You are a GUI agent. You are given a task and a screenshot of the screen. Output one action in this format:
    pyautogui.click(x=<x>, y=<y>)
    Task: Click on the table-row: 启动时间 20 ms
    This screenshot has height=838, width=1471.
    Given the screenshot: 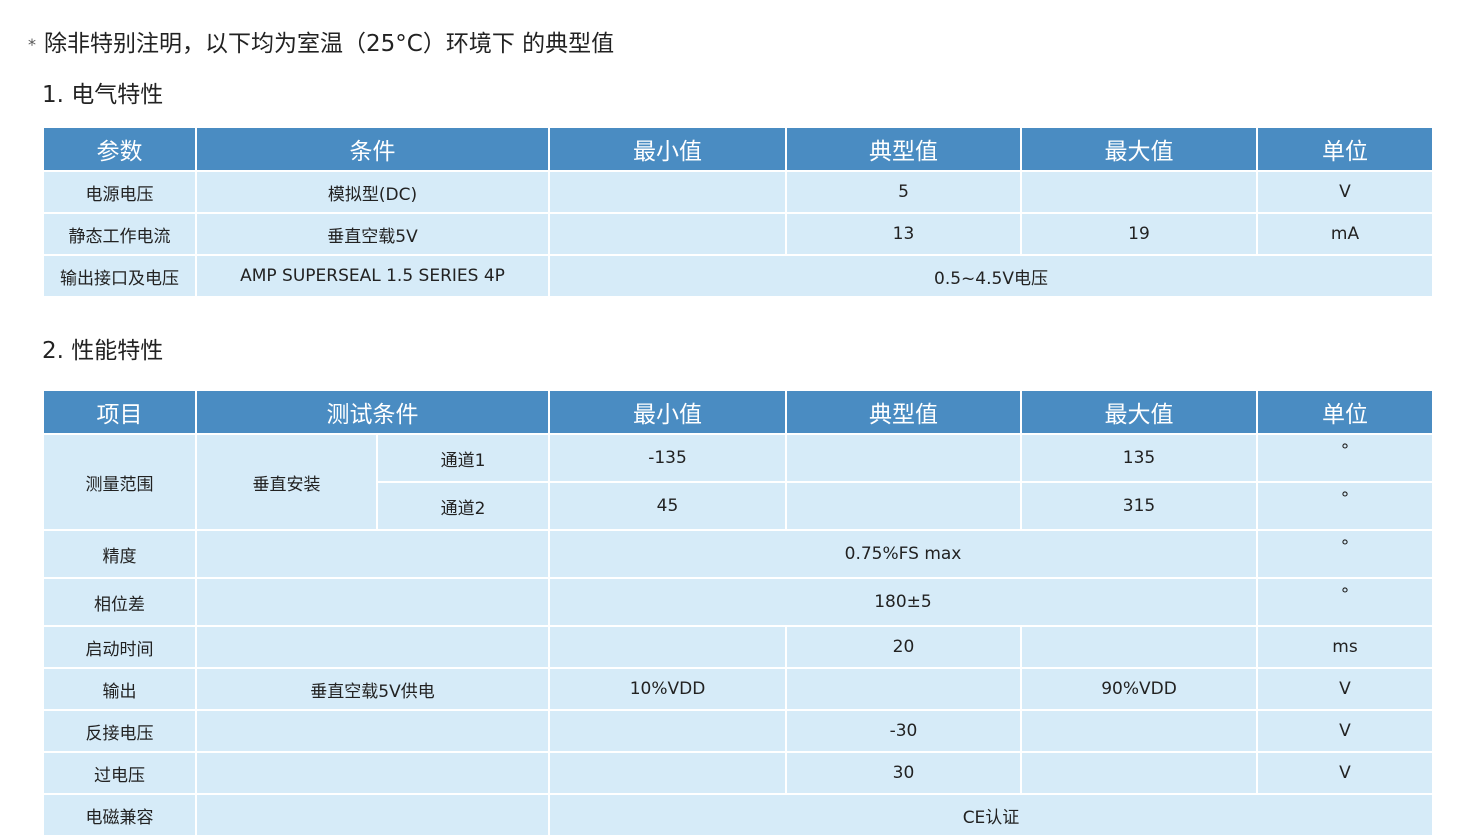 What is the action you would take?
    pyautogui.click(x=738, y=647)
    